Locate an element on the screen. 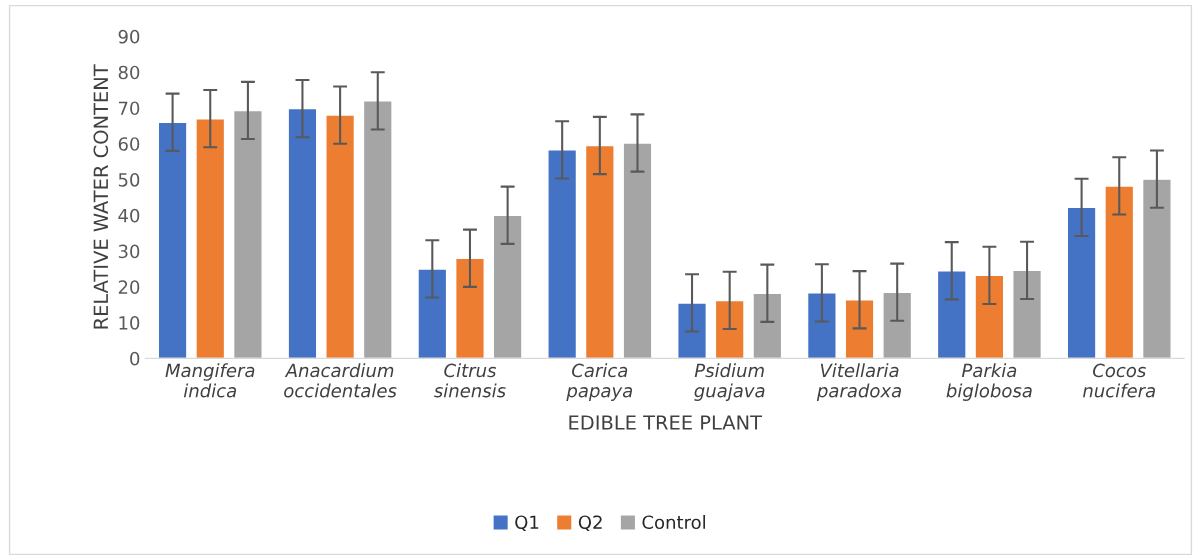 The height and width of the screenshot is (560, 1201). x-tick-label: Vitellaria paradoxa is located at coordinates (858, 382).